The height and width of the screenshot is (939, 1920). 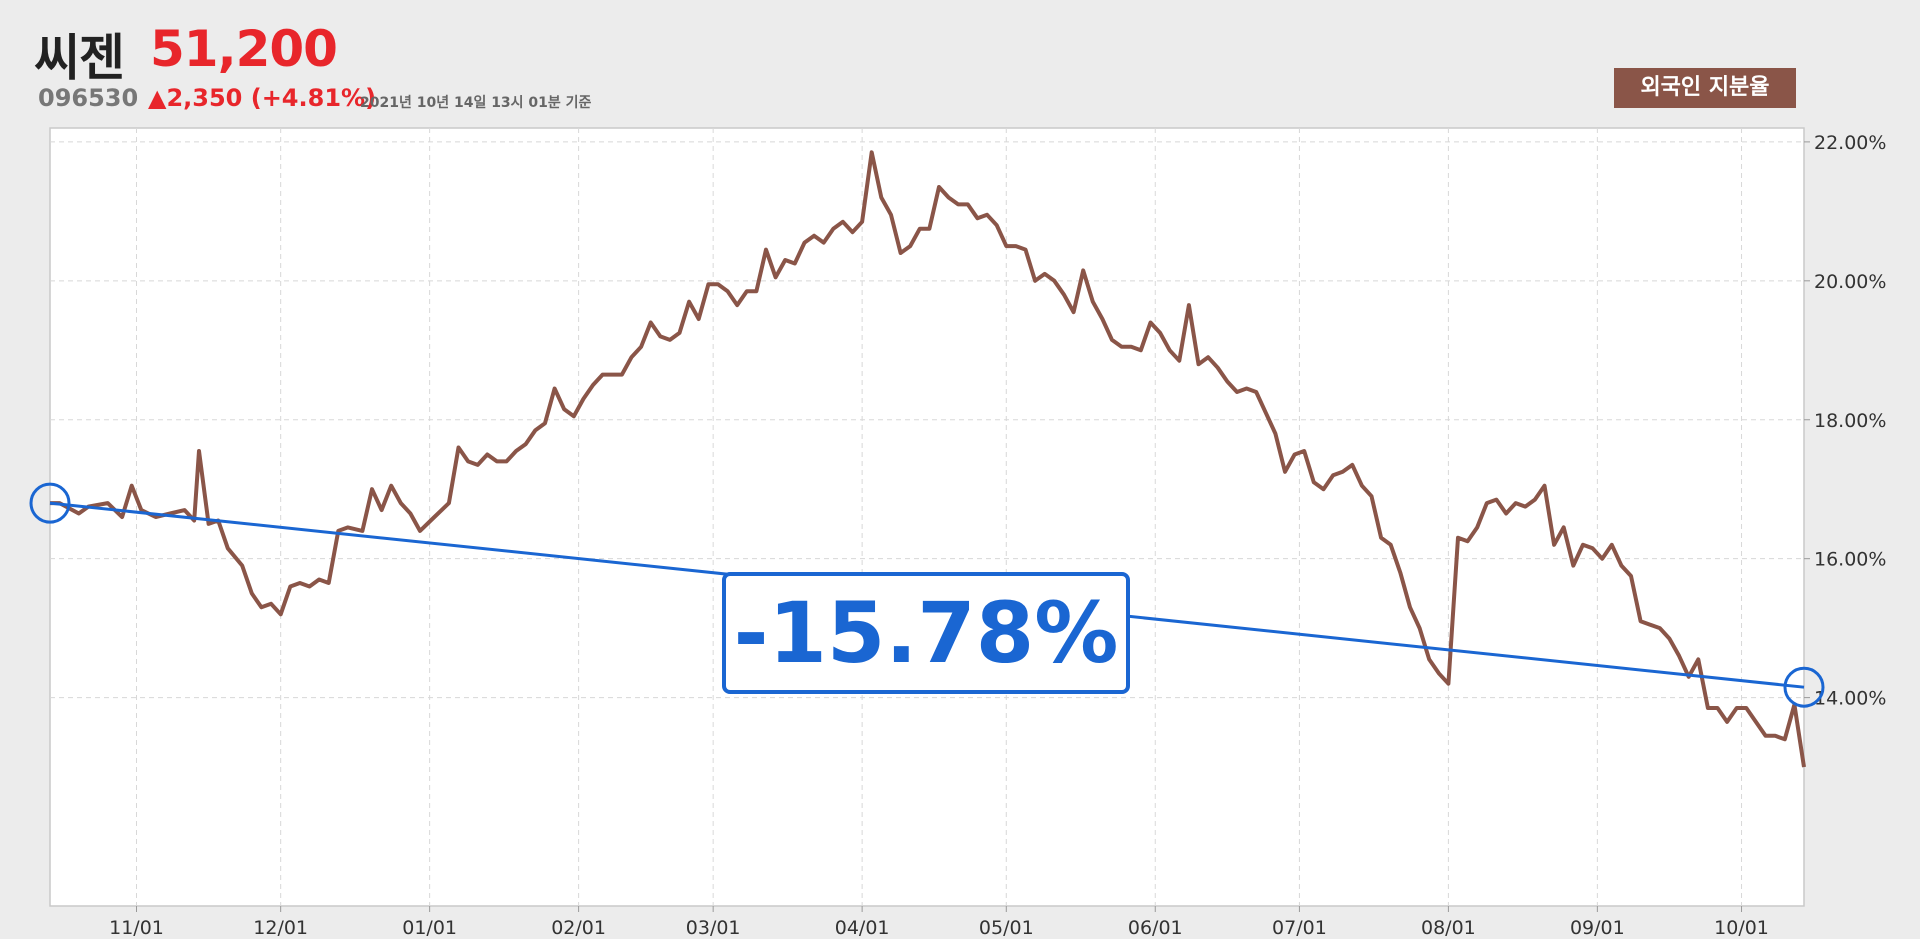 I want to click on chart-type-badge: 외국인 지분율, so click(x=1705, y=88).